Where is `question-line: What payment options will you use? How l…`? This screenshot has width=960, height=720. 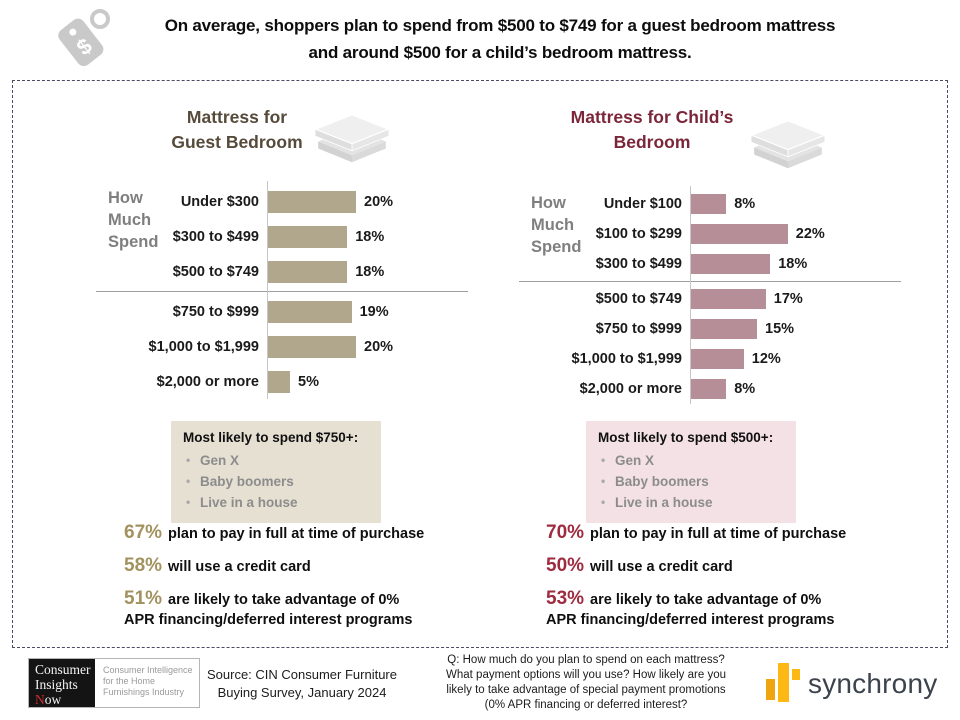 question-line: What payment options will you use? How l… is located at coordinates (586, 675).